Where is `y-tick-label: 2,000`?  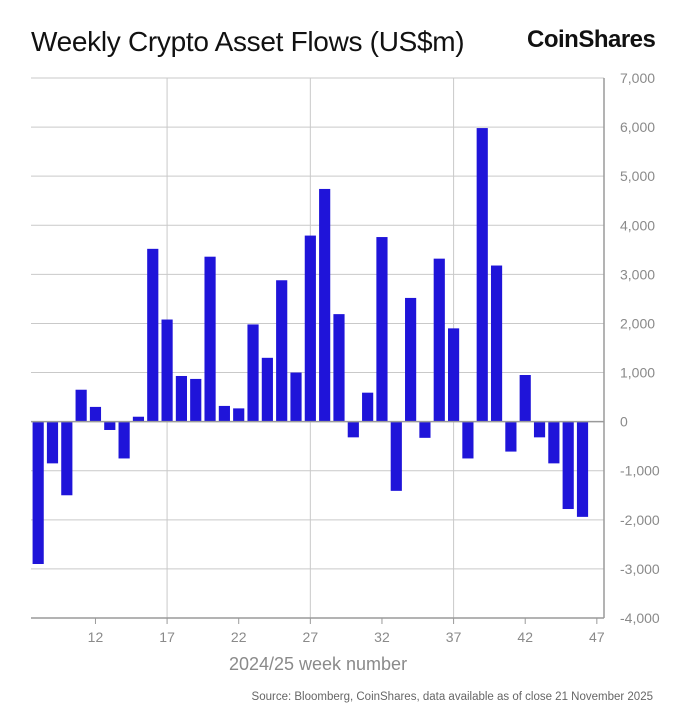 y-tick-label: 2,000 is located at coordinates (637, 323).